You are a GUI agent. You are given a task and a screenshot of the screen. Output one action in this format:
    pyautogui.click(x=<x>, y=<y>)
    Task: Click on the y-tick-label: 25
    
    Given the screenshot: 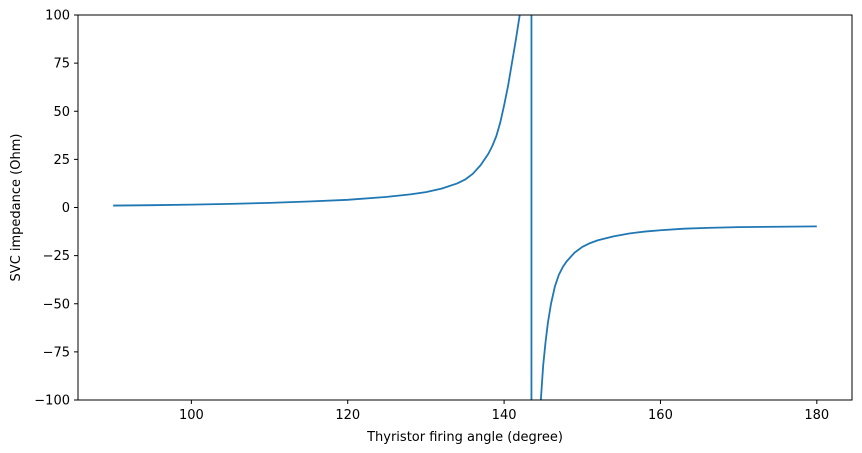 What is the action you would take?
    pyautogui.click(x=61, y=160)
    